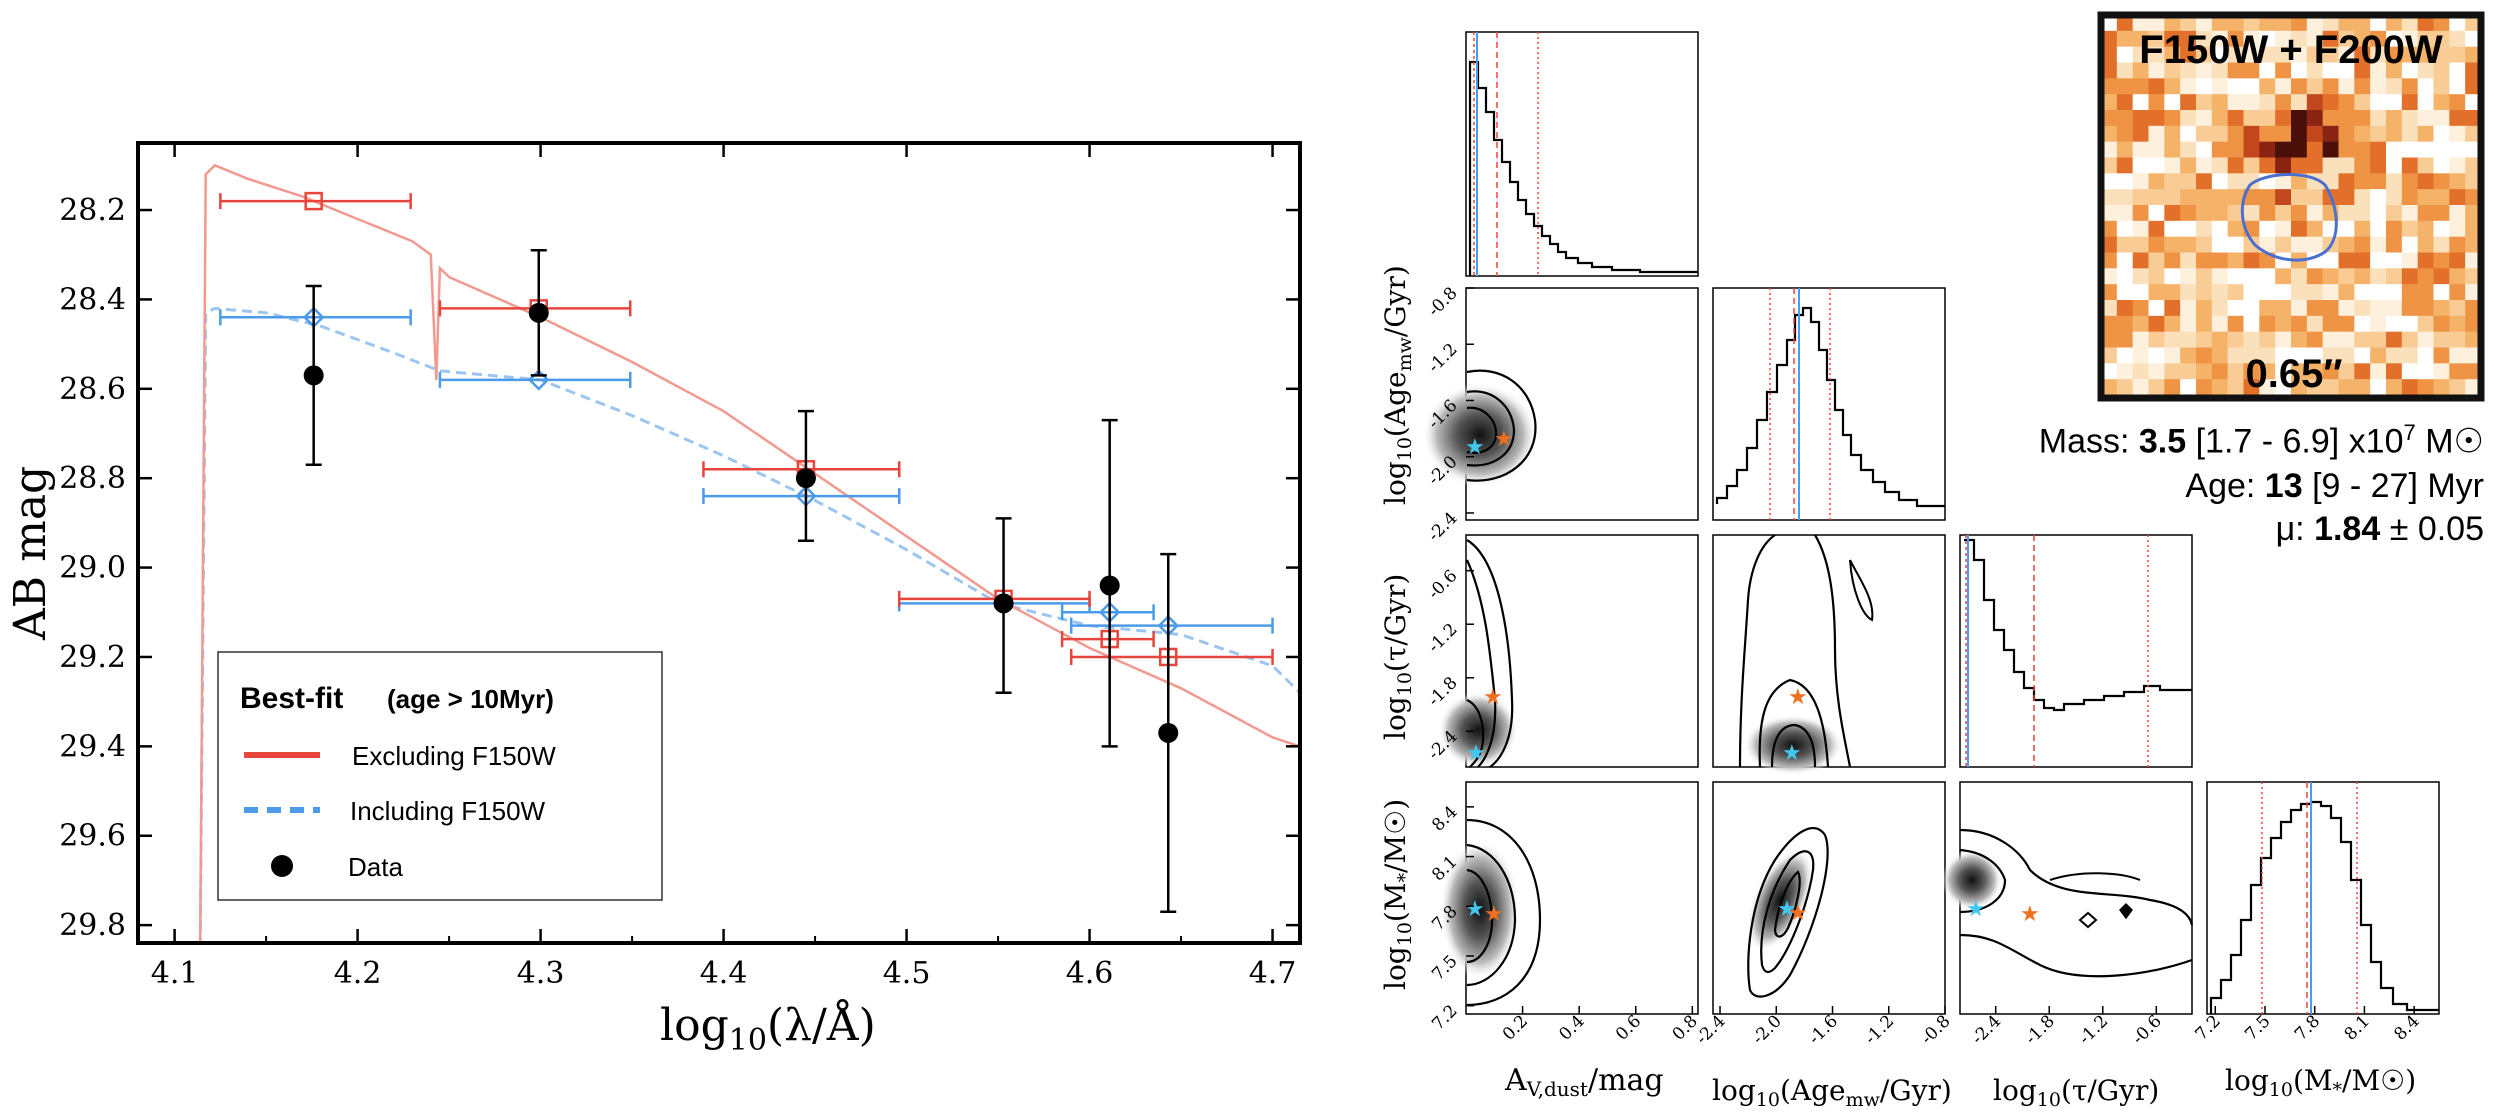  I want to click on corner-x-tick-label: -0.6, so click(2147, 1029).